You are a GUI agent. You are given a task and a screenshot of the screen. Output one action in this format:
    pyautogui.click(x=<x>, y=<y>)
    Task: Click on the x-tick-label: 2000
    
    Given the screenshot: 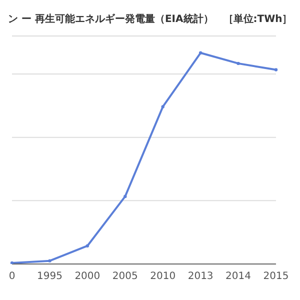 What is the action you would take?
    pyautogui.click(x=87, y=276)
    